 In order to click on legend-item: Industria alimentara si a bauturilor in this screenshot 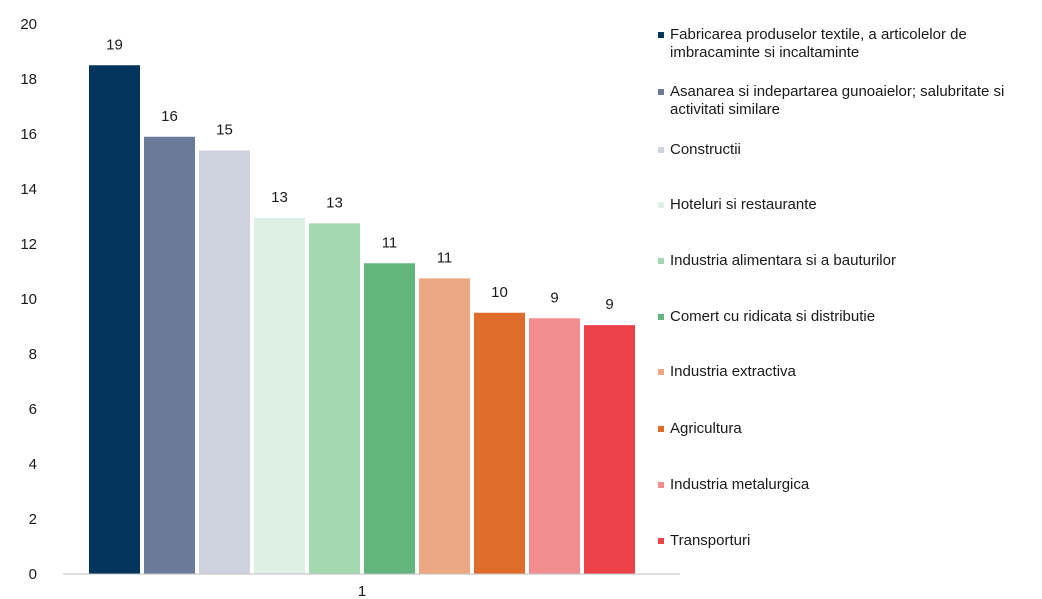, I will do `click(848, 261)`.